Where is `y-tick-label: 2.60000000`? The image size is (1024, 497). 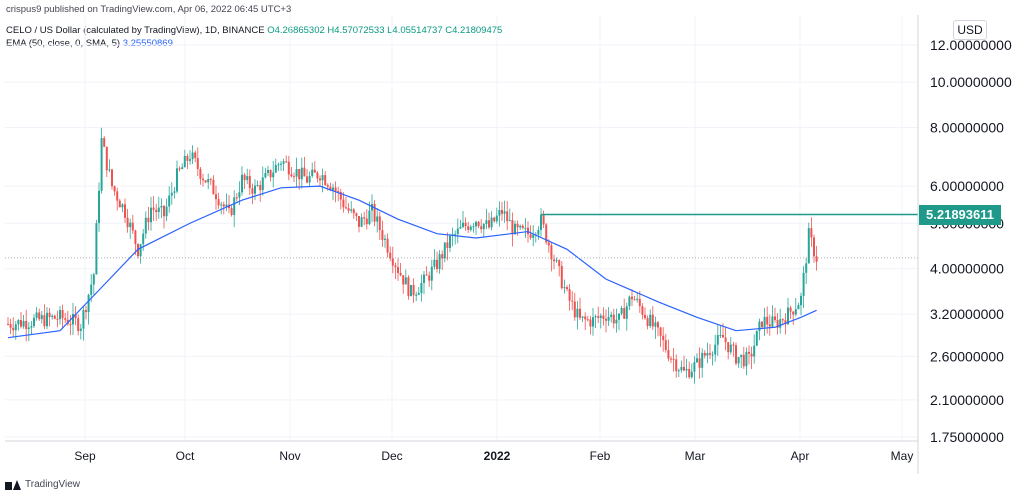 y-tick-label: 2.60000000 is located at coordinates (967, 356).